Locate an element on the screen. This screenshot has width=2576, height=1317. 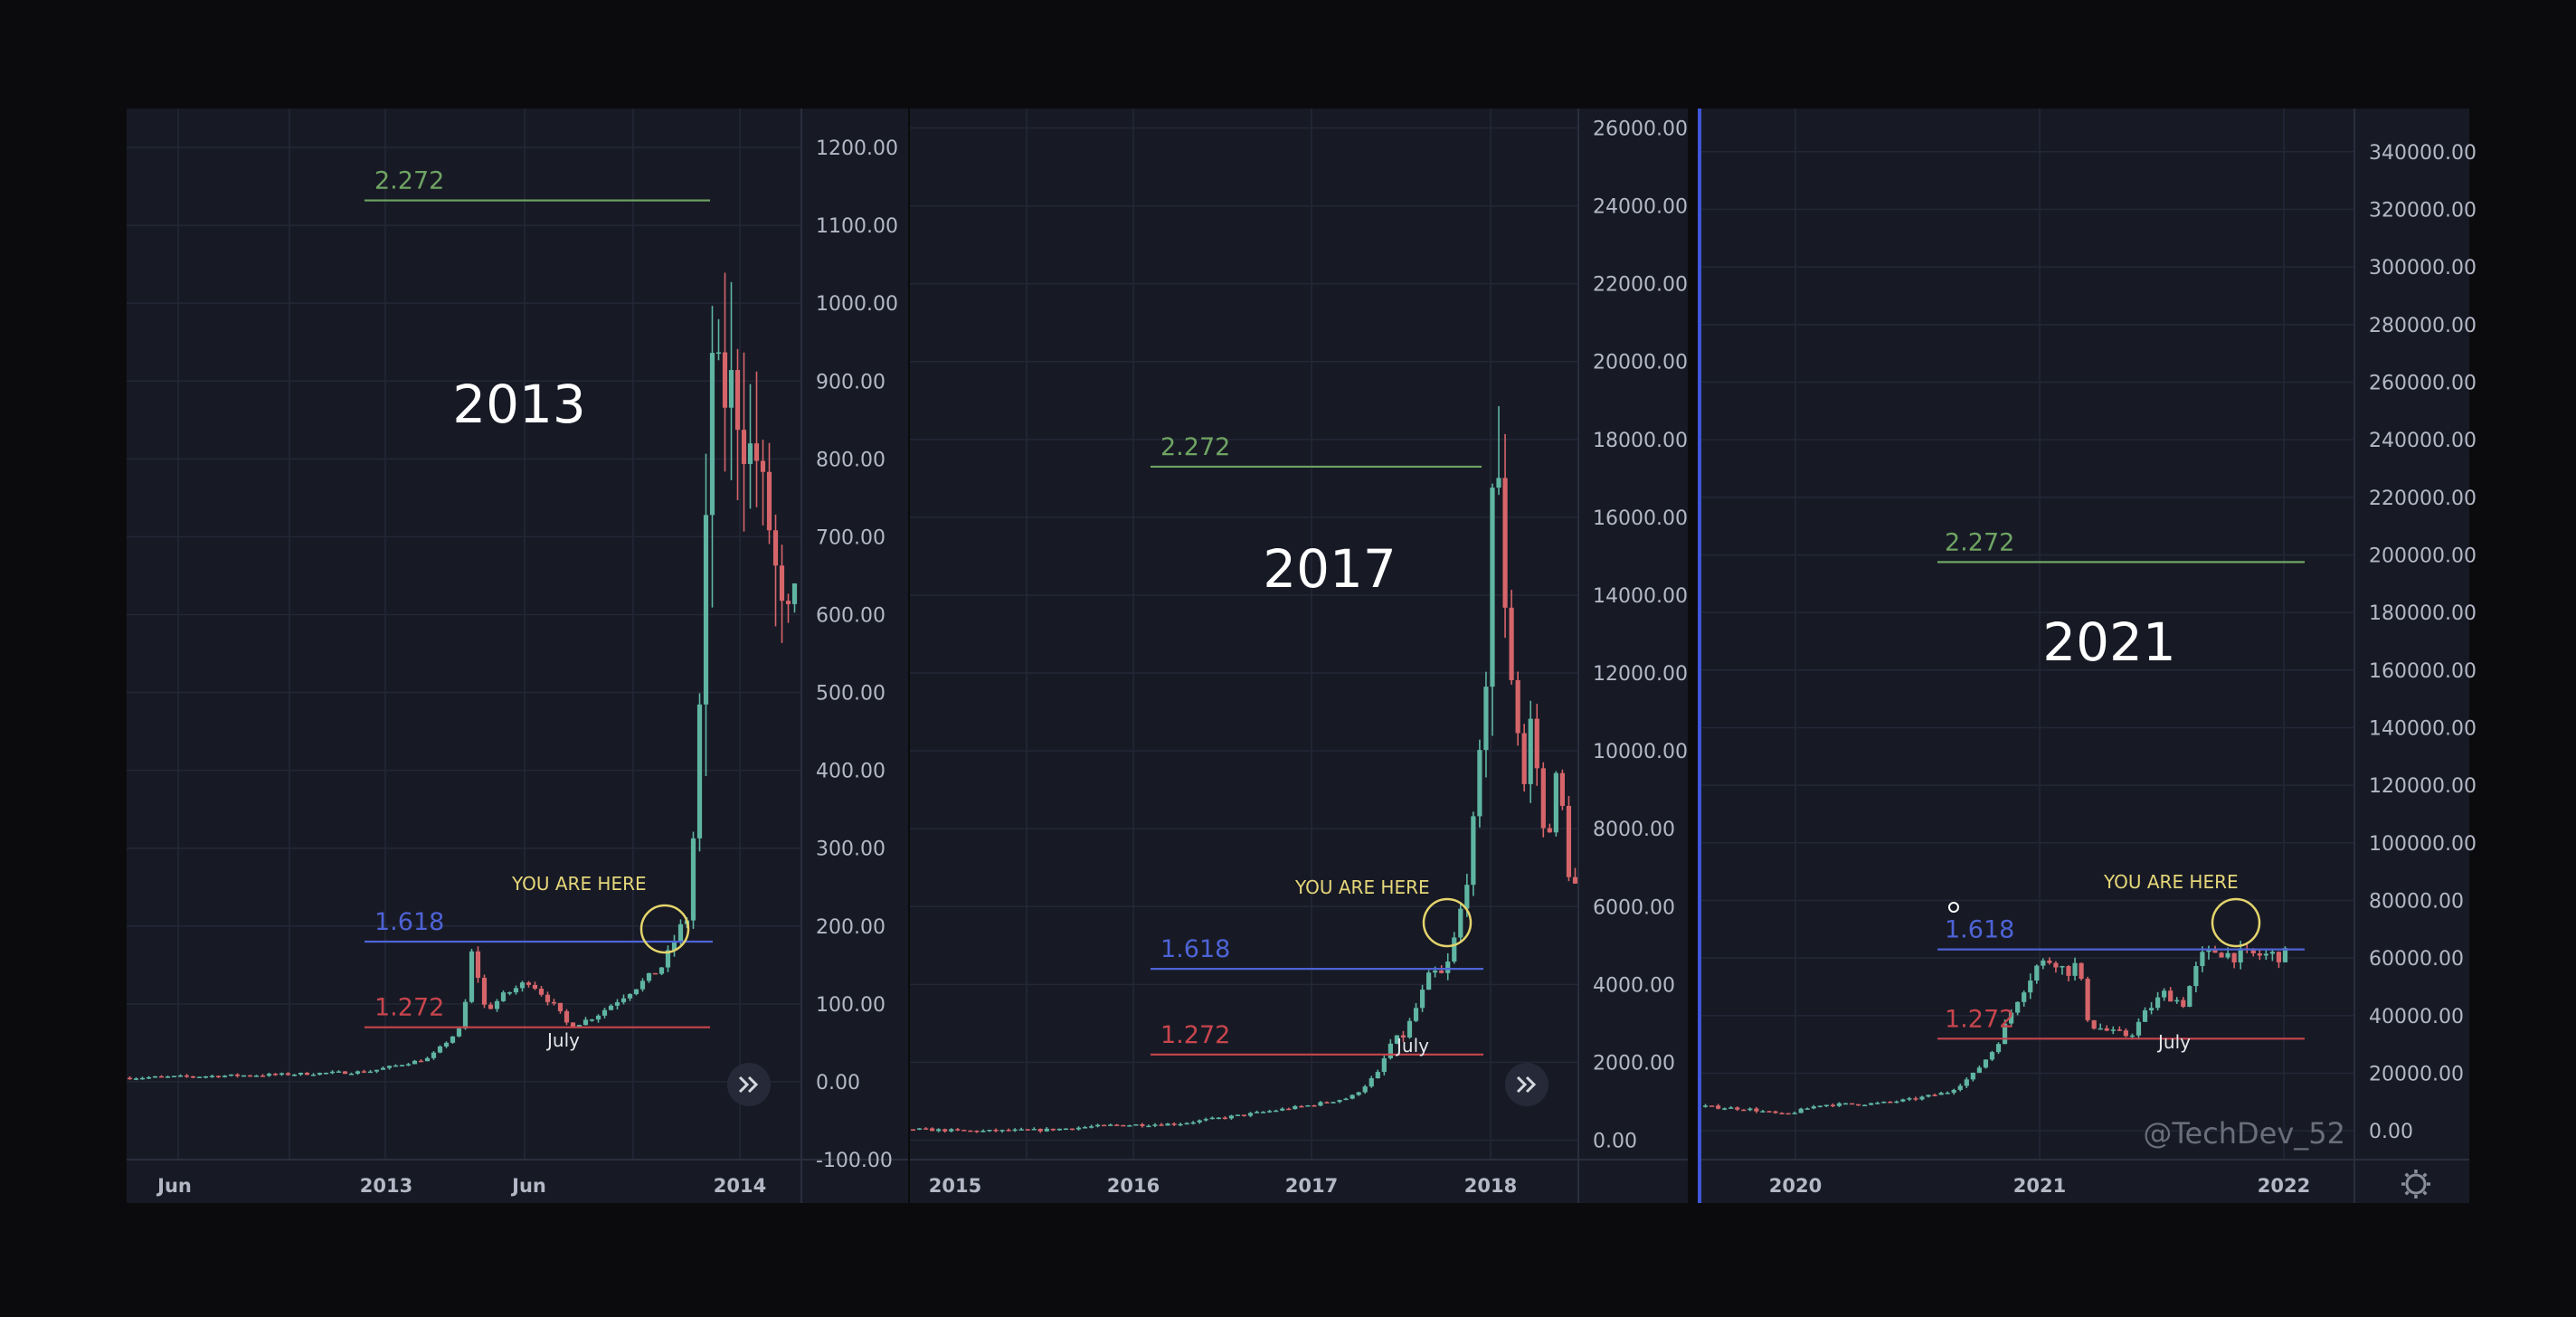
y-tick-label: 140000.00 is located at coordinates (2423, 728).